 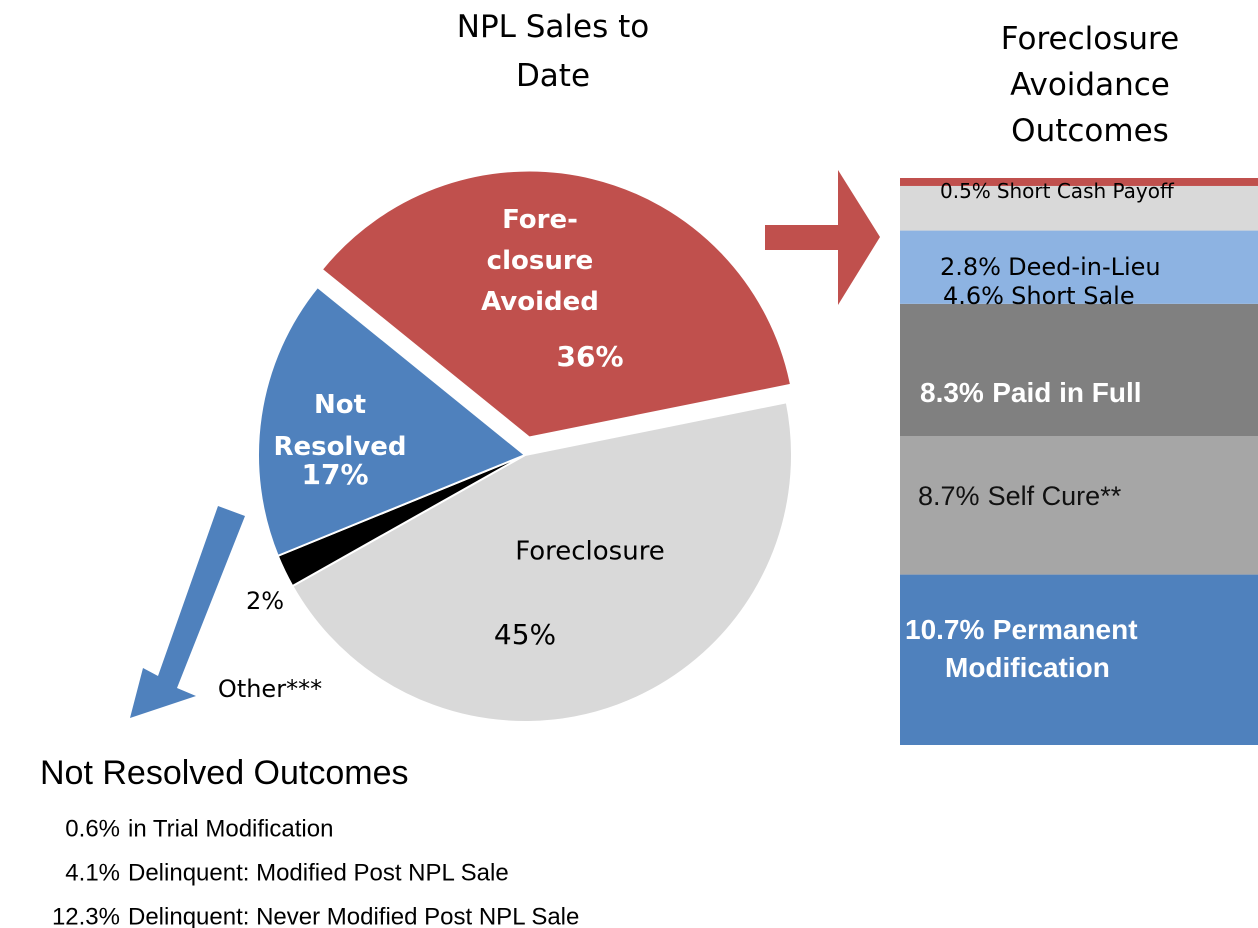 What do you see at coordinates (230, 828) in the screenshot?
I see `note-text: in Trial Modification` at bounding box center [230, 828].